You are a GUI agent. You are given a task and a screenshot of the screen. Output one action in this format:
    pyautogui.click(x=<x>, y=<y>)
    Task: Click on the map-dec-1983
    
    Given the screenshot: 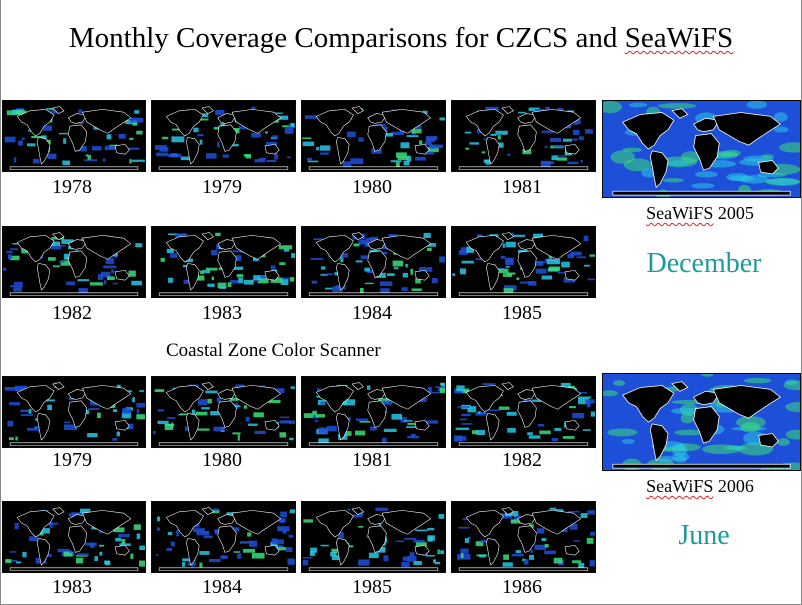 What is the action you would take?
    pyautogui.click(x=223, y=262)
    